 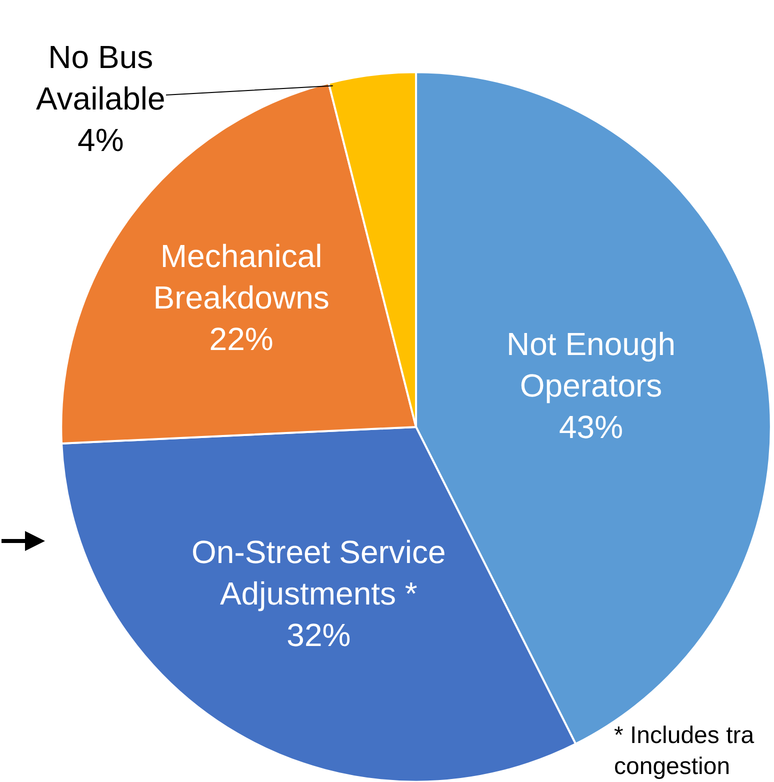 What do you see at coordinates (684, 751) in the screenshot?
I see `text: * Includes tra congestion` at bounding box center [684, 751].